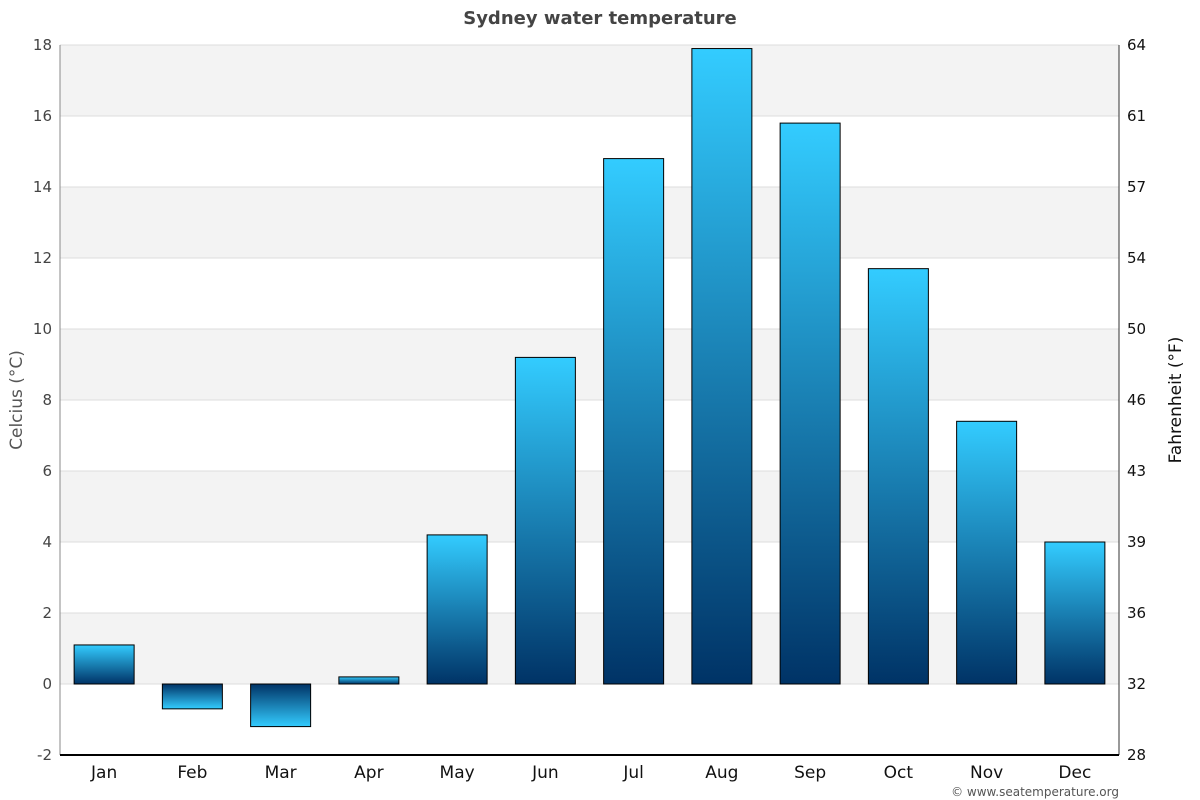 This screenshot has width=1200, height=800. I want to click on y-tick-label-fahrenheit: 50, so click(1136, 329).